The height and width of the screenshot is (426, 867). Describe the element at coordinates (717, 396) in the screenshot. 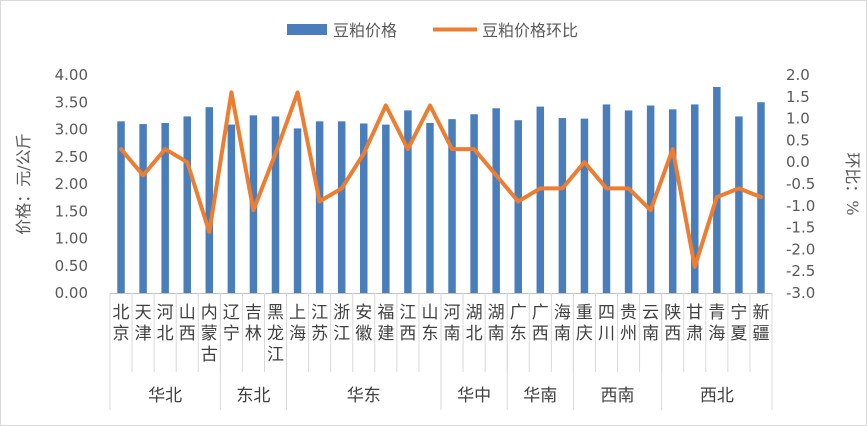

I see `group-label: 西北` at that location.